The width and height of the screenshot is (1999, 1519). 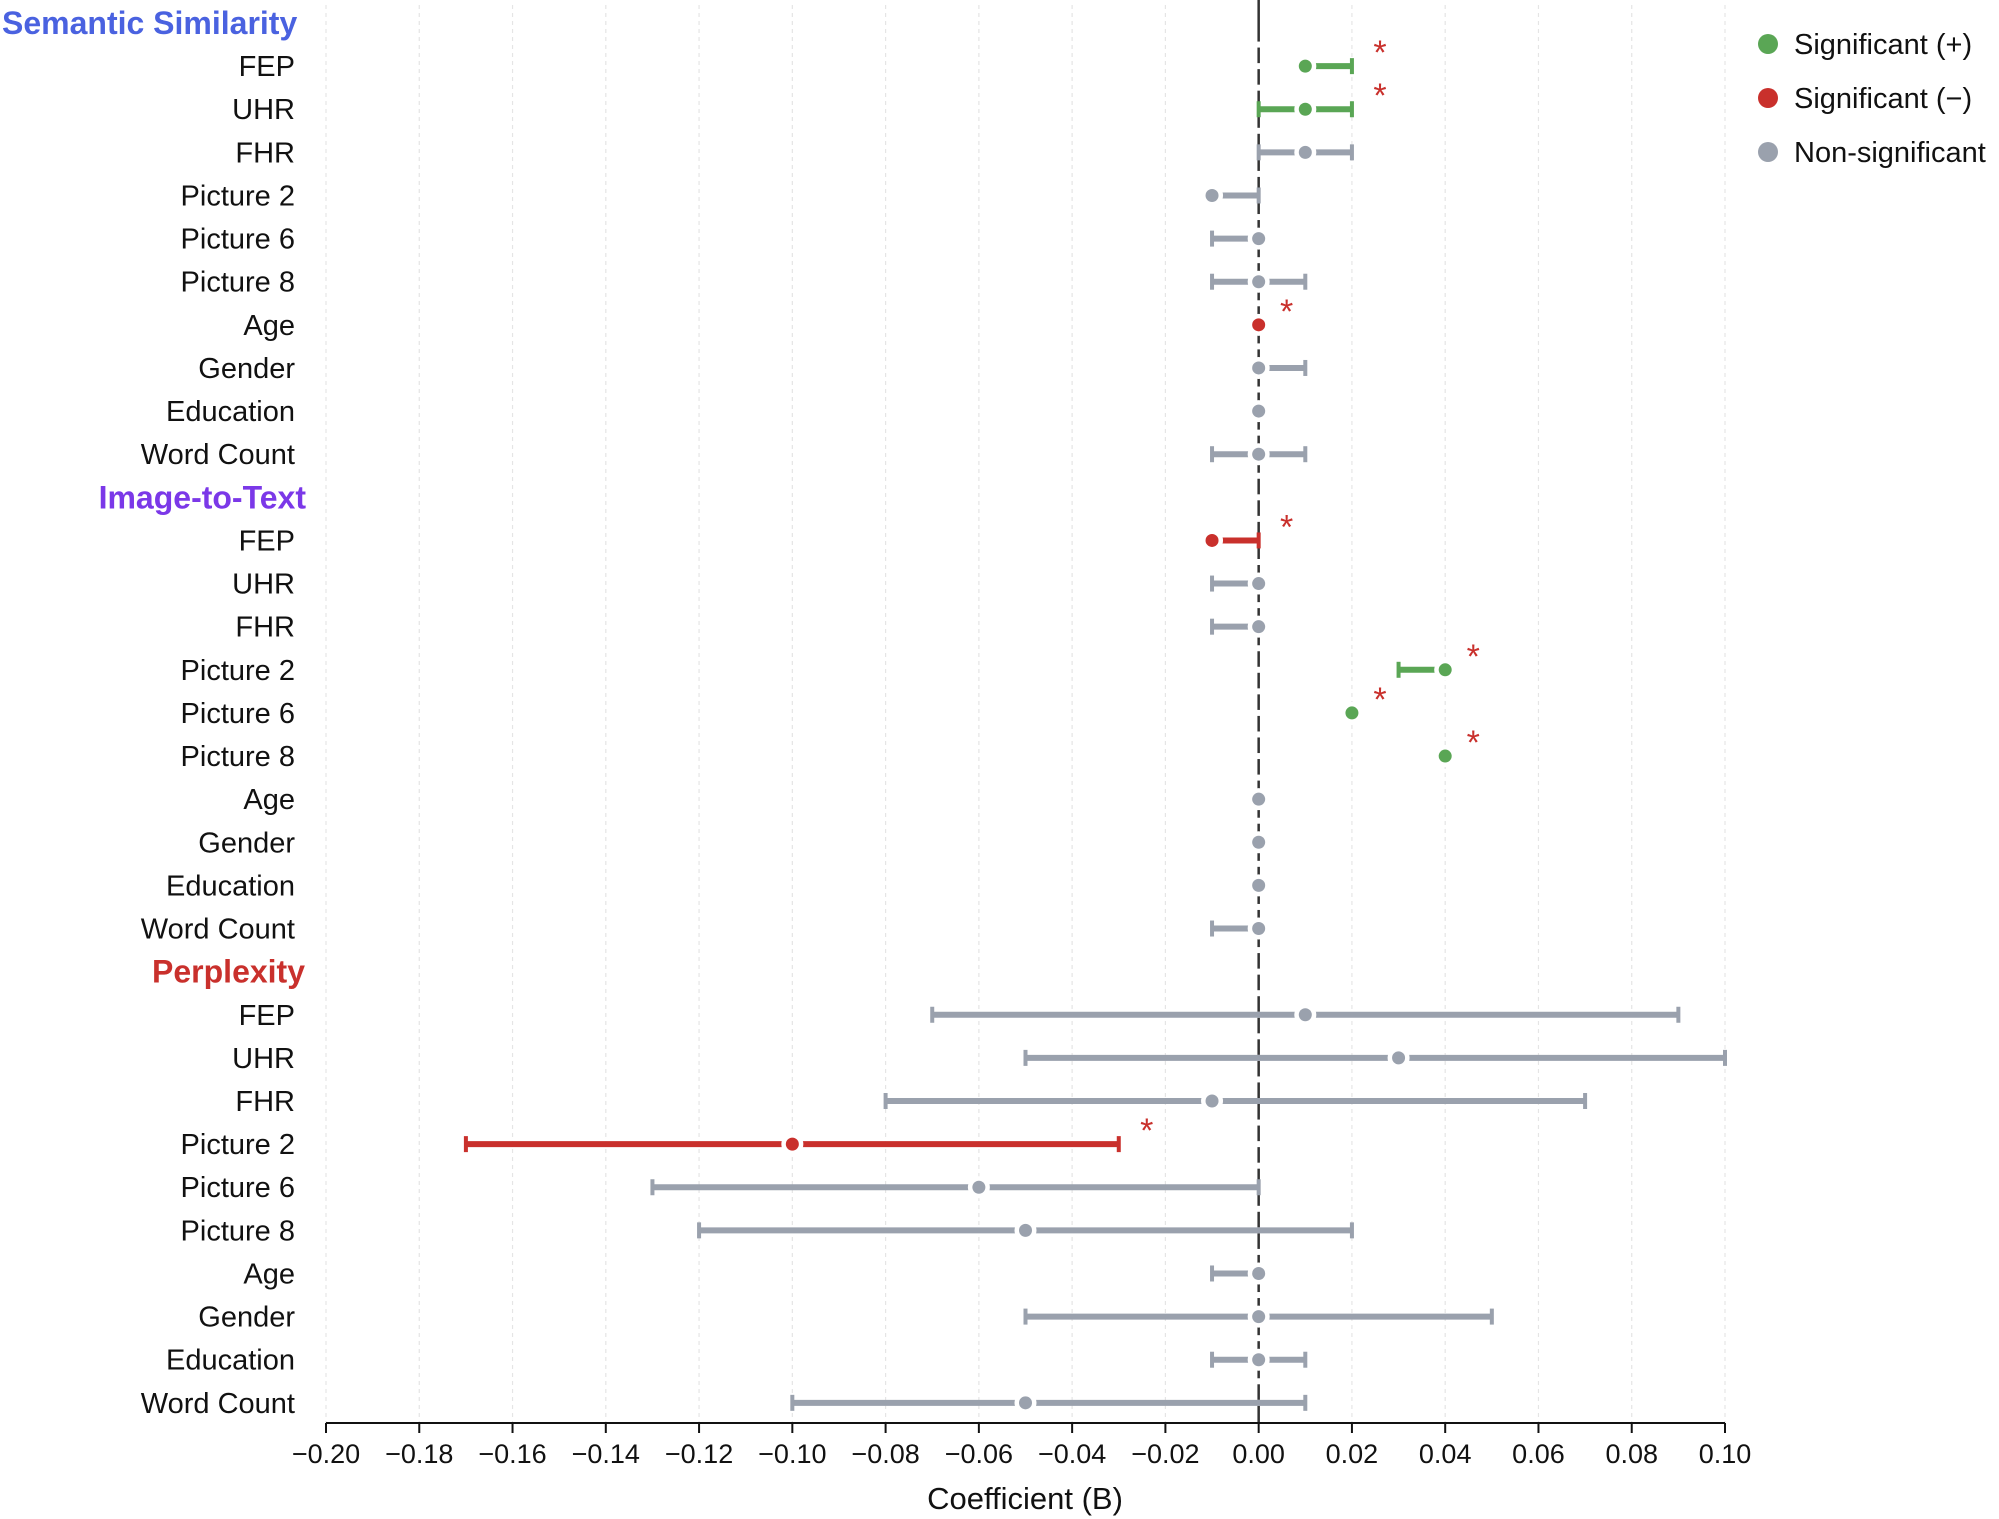 I want to click on x-tick-label: −0.20, so click(x=326, y=1454).